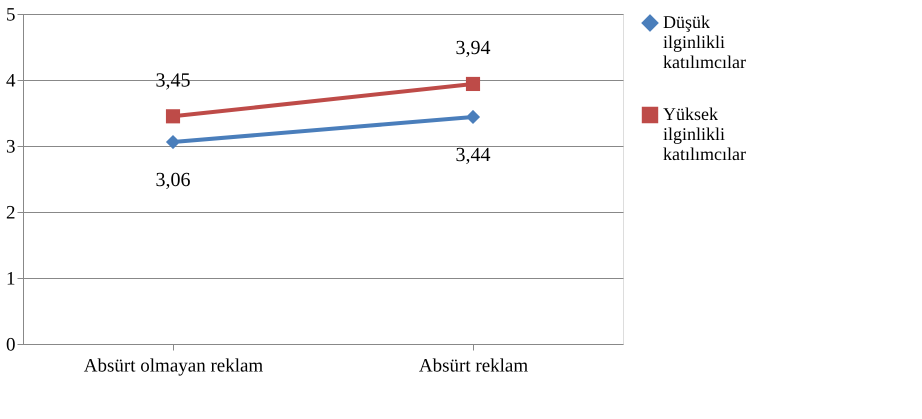 This screenshot has width=922, height=419. I want to click on legend-label: Düşük ilginlikli katılımcılar, so click(704, 42).